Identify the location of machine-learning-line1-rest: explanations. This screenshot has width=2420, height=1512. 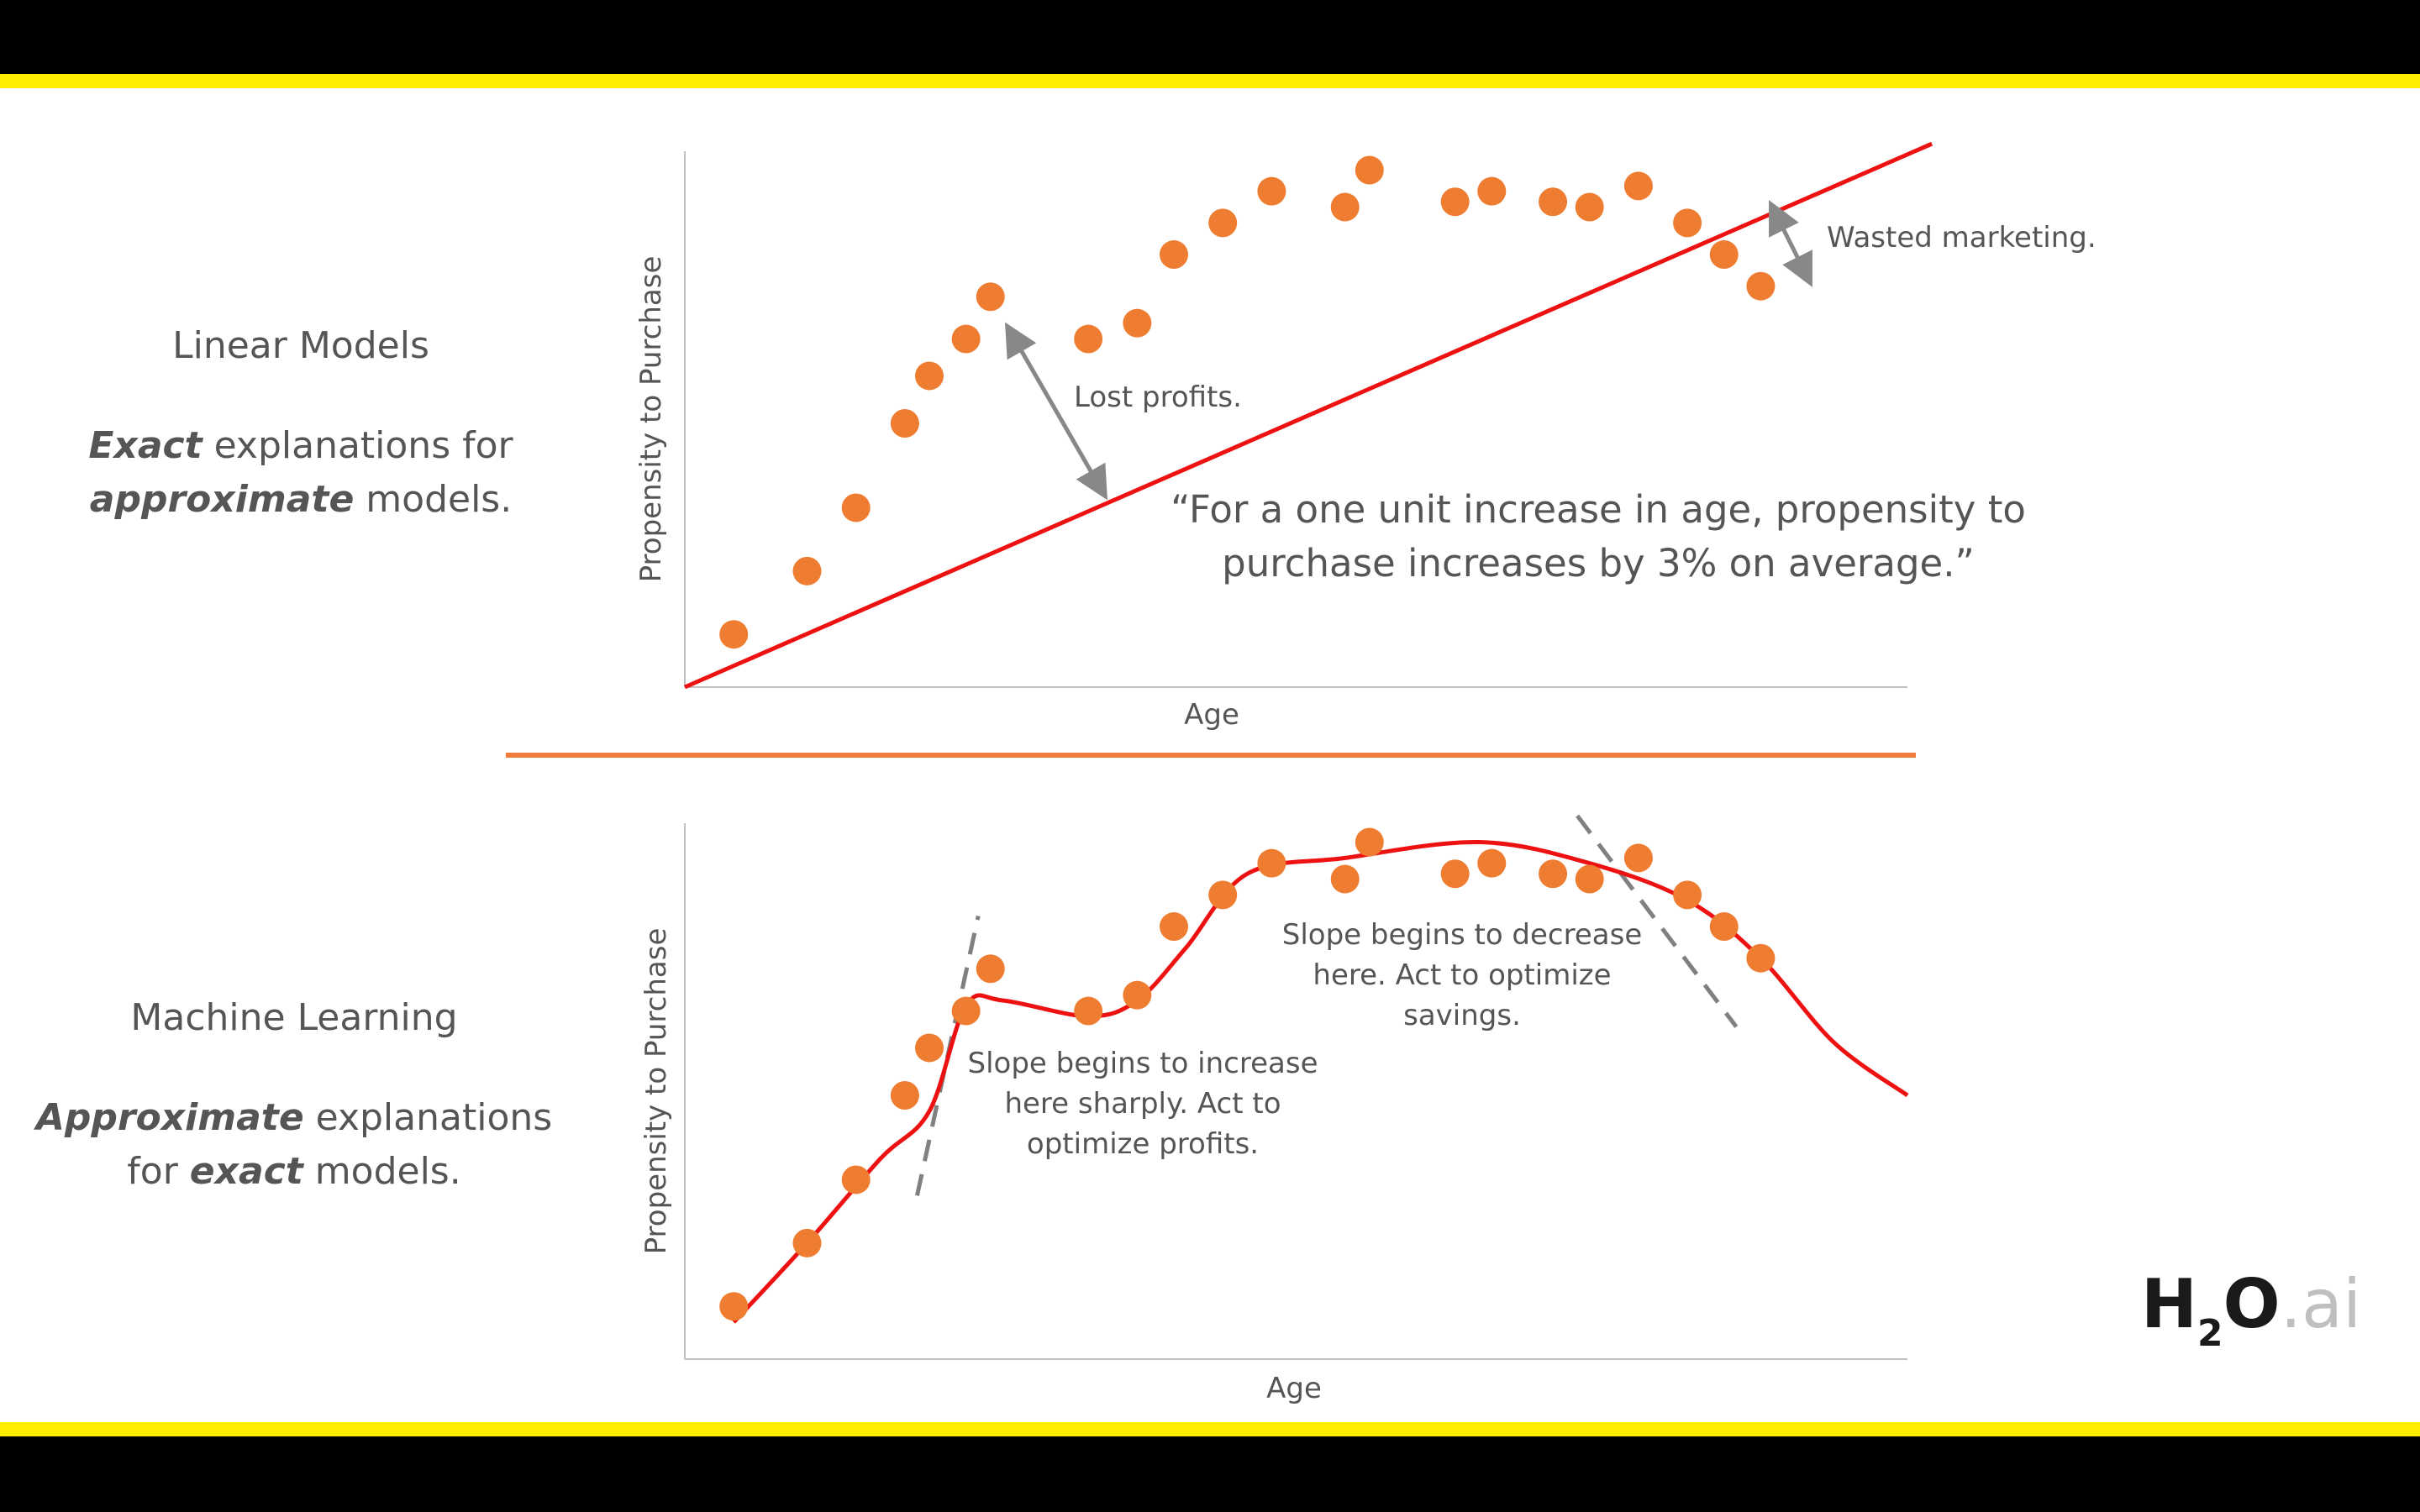
(428, 1117).